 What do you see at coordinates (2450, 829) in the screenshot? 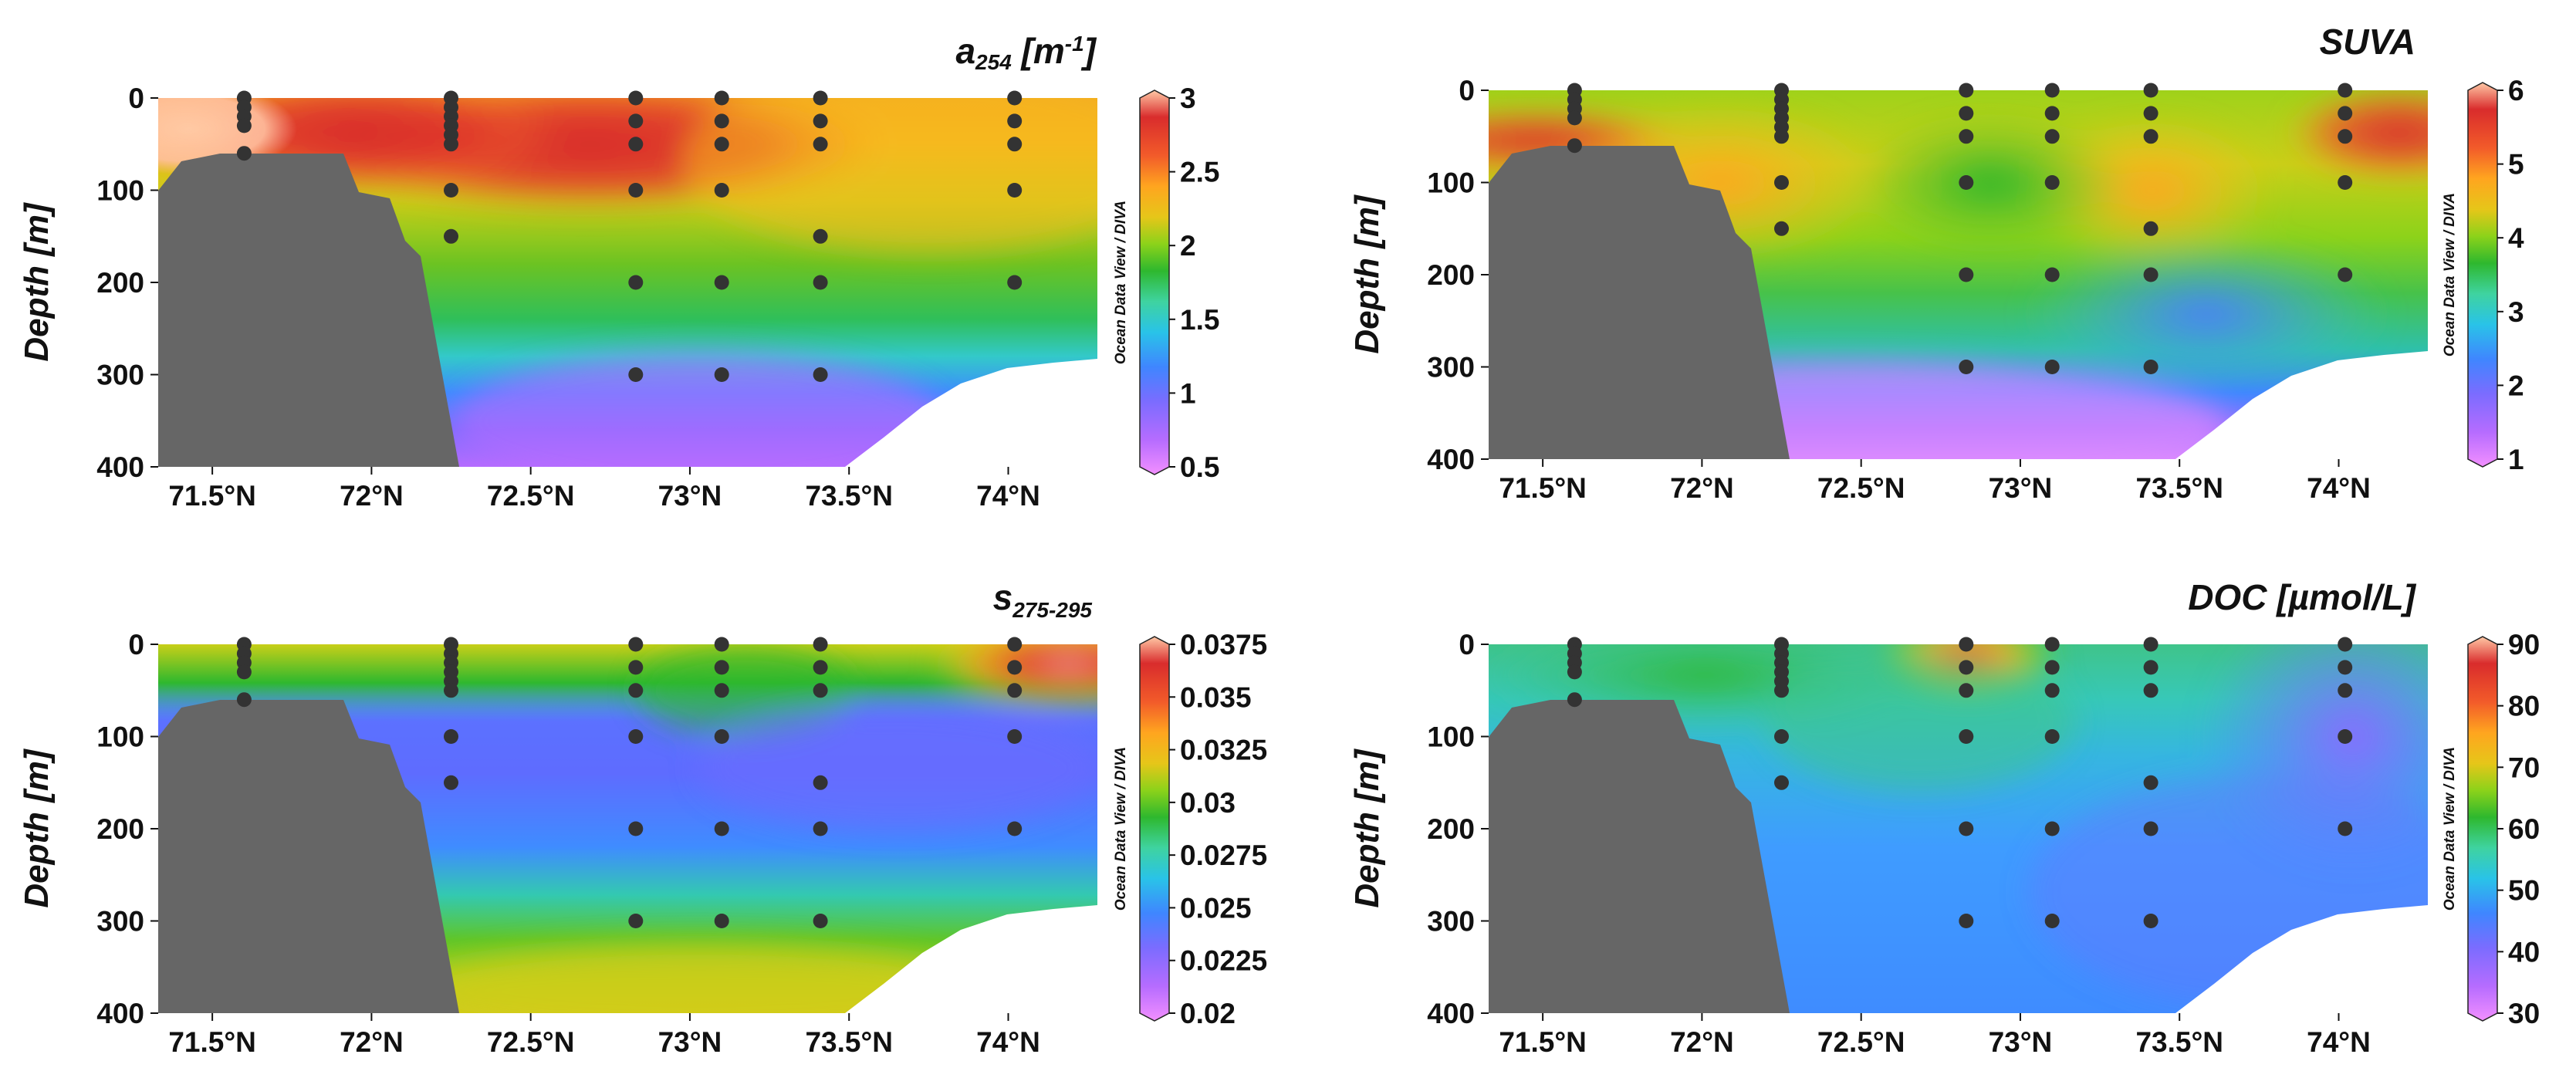
I see `credit-doc: Ocean Data View / DIVA` at bounding box center [2450, 829].